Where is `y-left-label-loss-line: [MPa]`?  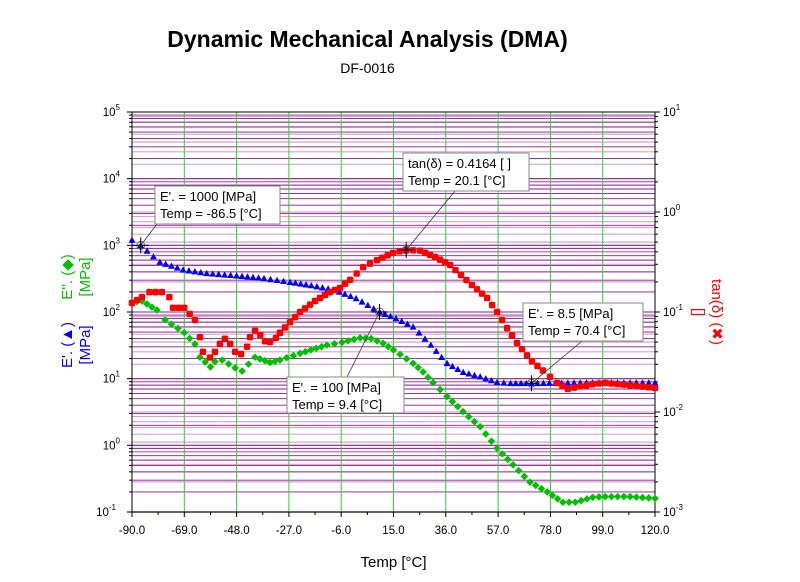 y-left-label-loss-line: [MPa] is located at coordinates (85, 276).